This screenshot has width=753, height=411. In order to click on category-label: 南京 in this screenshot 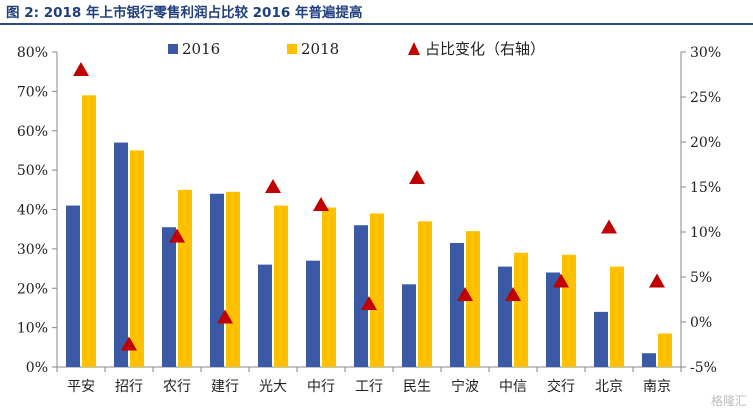, I will do `click(657, 387)`.